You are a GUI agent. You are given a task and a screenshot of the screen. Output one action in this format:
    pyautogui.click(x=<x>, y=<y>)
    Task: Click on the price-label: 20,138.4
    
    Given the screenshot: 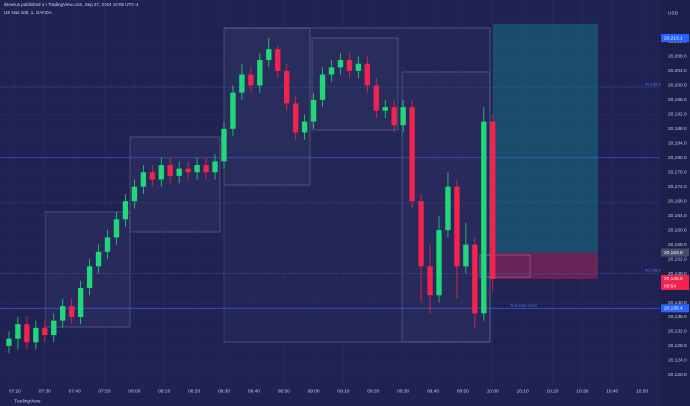 What is the action you would take?
    pyautogui.click(x=673, y=309)
    